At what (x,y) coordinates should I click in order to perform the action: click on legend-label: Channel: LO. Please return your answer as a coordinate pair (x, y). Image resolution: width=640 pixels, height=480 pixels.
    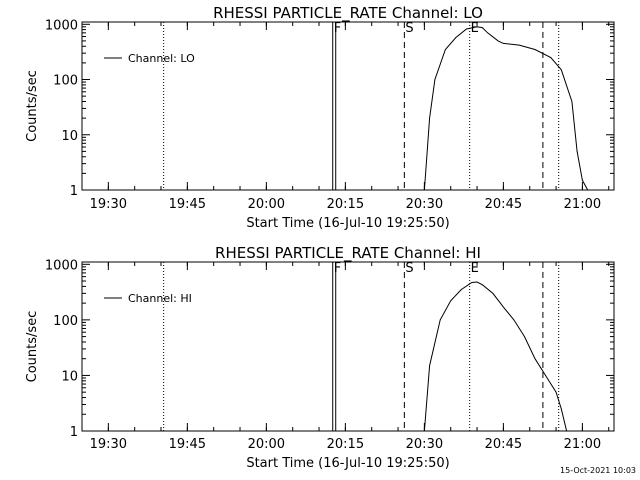
    Looking at the image, I should click on (161, 58).